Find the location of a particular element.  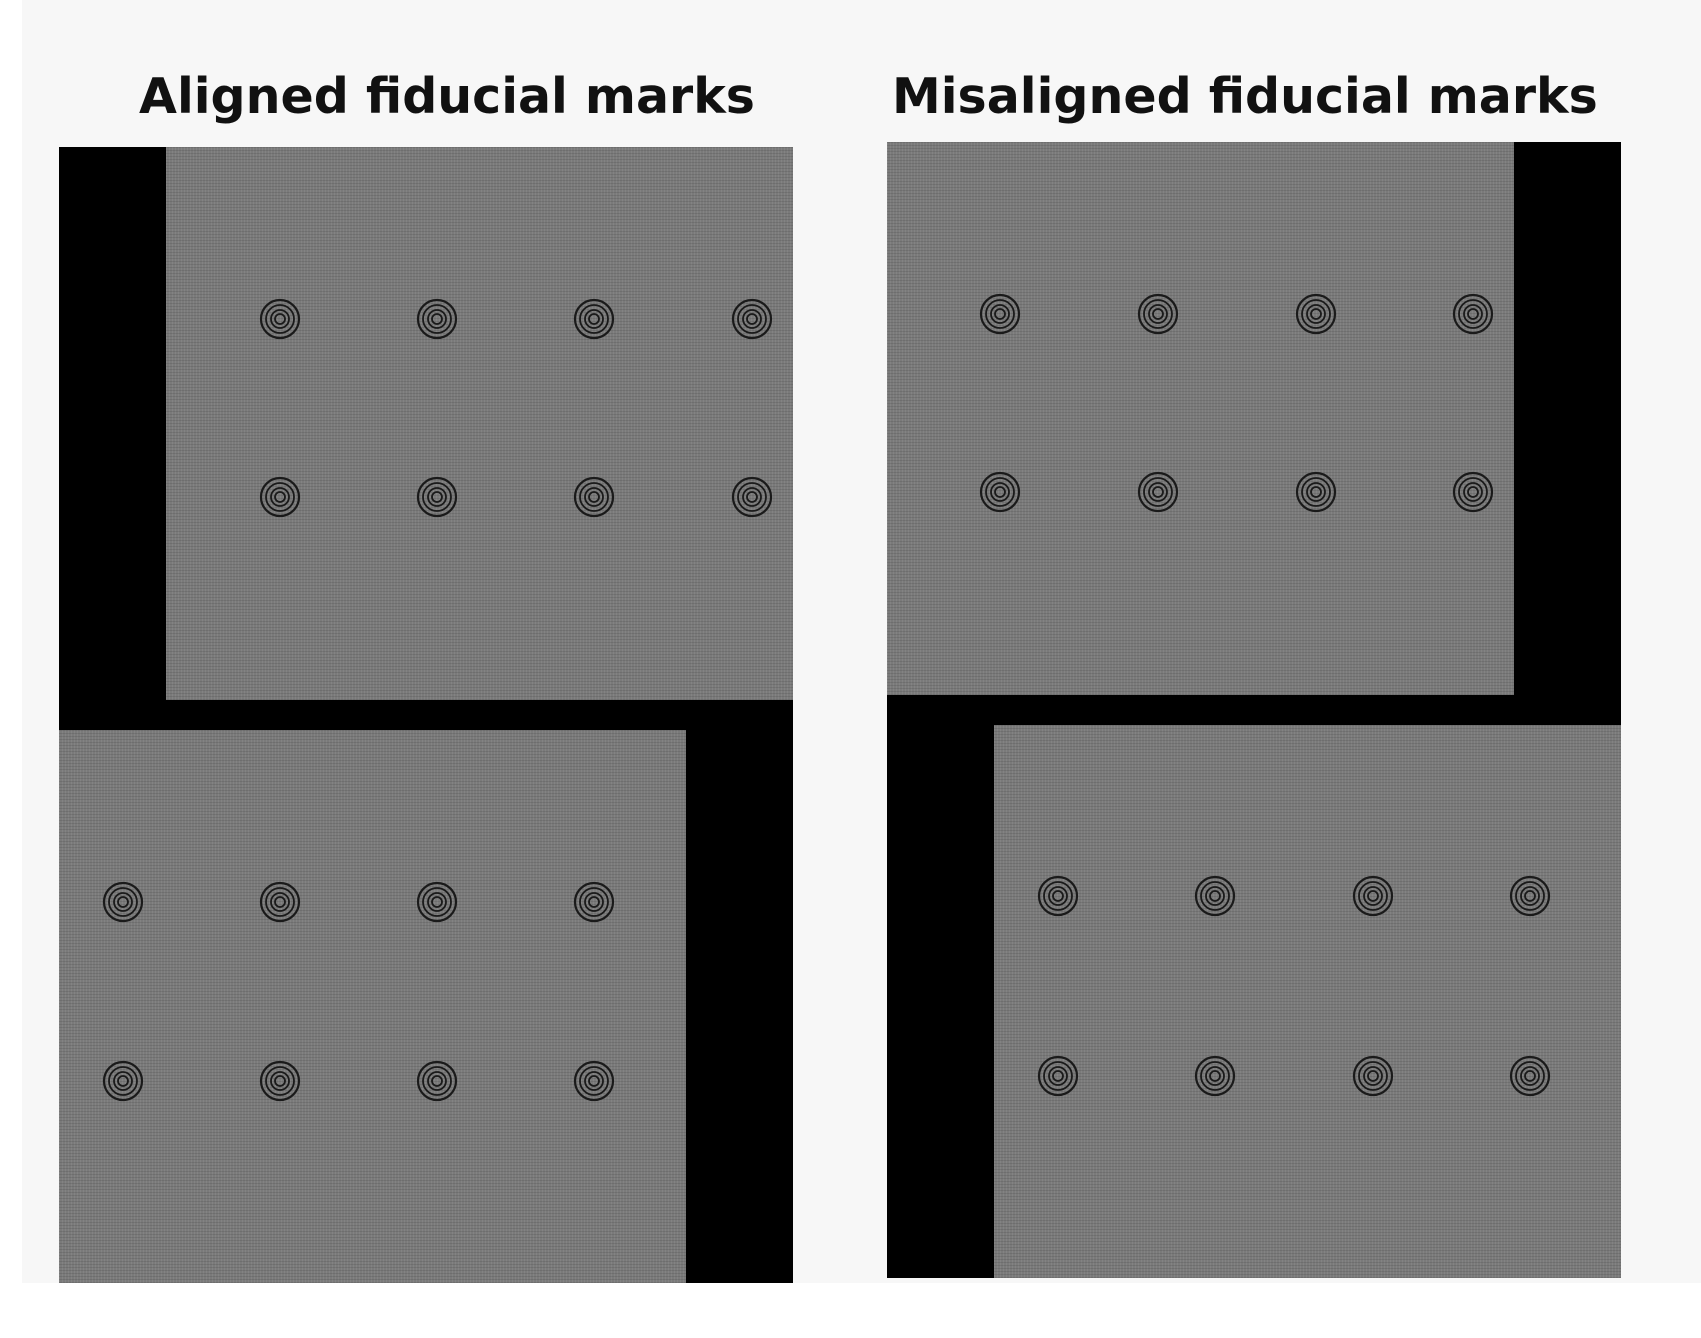

panel-title-misaligned: Misaligned fiducial marks is located at coordinates (1245, 96).